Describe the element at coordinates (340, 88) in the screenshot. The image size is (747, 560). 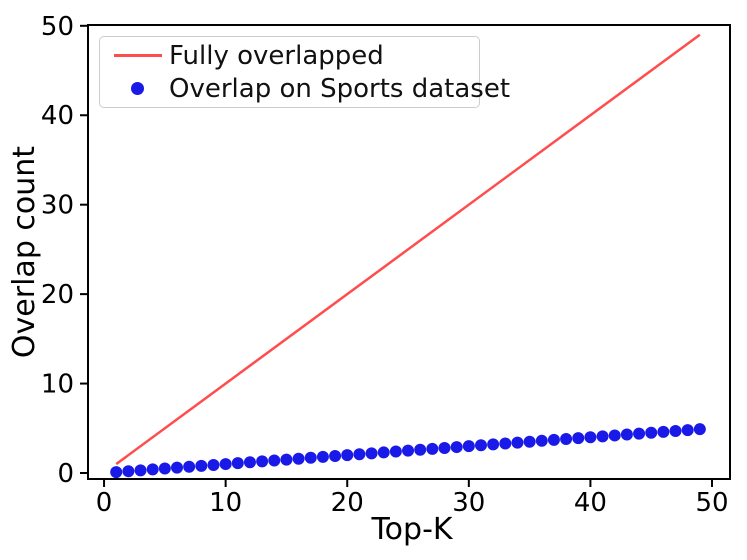
I see `legend-label-overlap-sports: Overlap on Sports dataset` at that location.